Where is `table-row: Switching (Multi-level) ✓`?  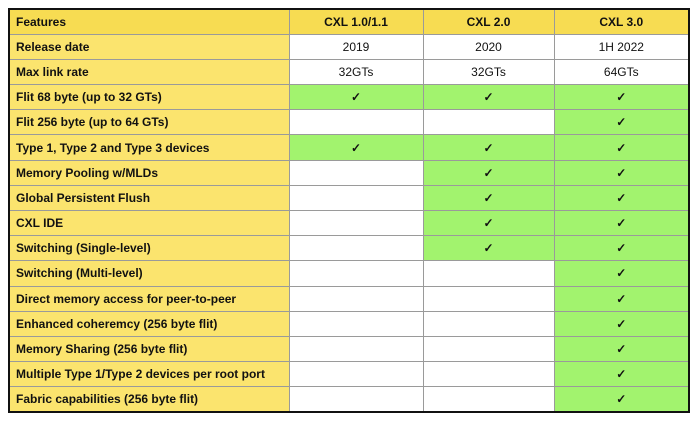 table-row: Switching (Multi-level) ✓ is located at coordinates (349, 273).